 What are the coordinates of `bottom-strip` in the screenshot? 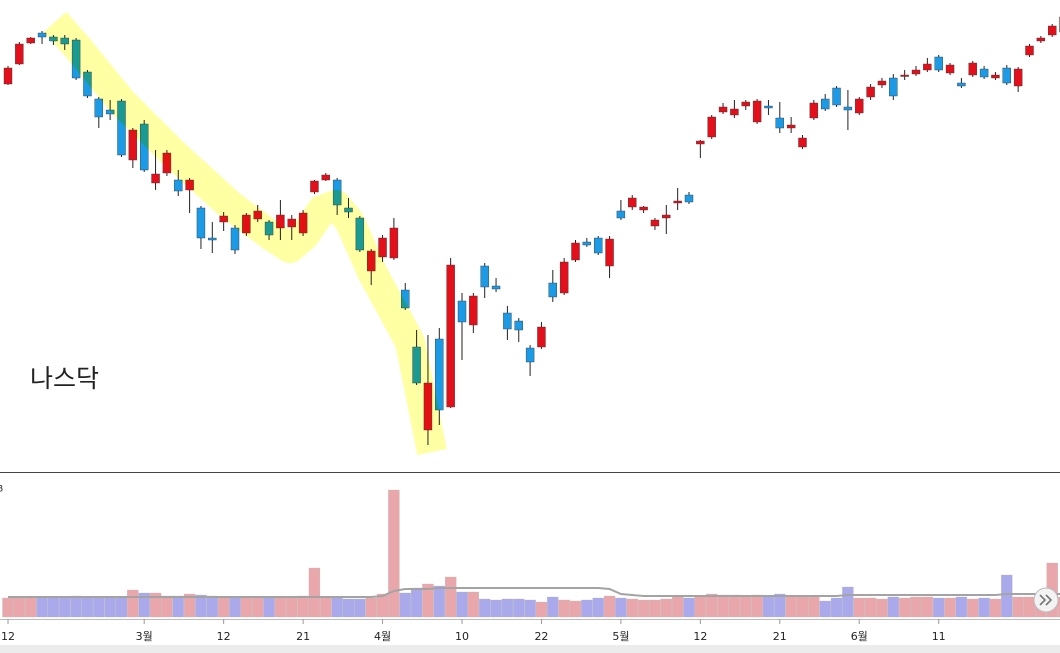 It's located at (530, 649).